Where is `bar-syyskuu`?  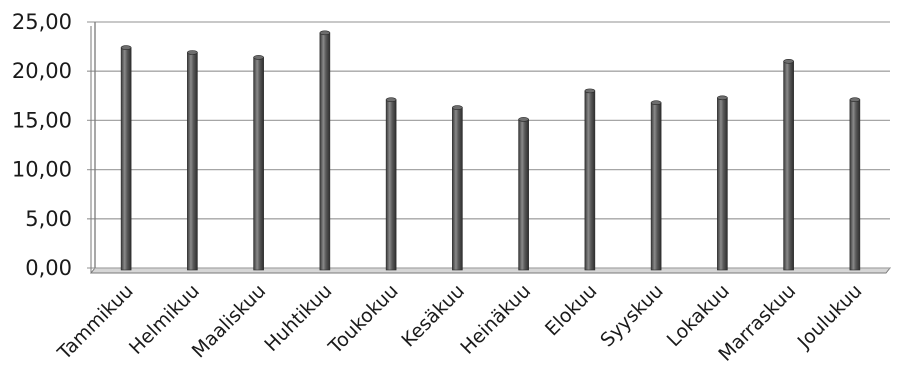
bar-syyskuu is located at coordinates (656, 185).